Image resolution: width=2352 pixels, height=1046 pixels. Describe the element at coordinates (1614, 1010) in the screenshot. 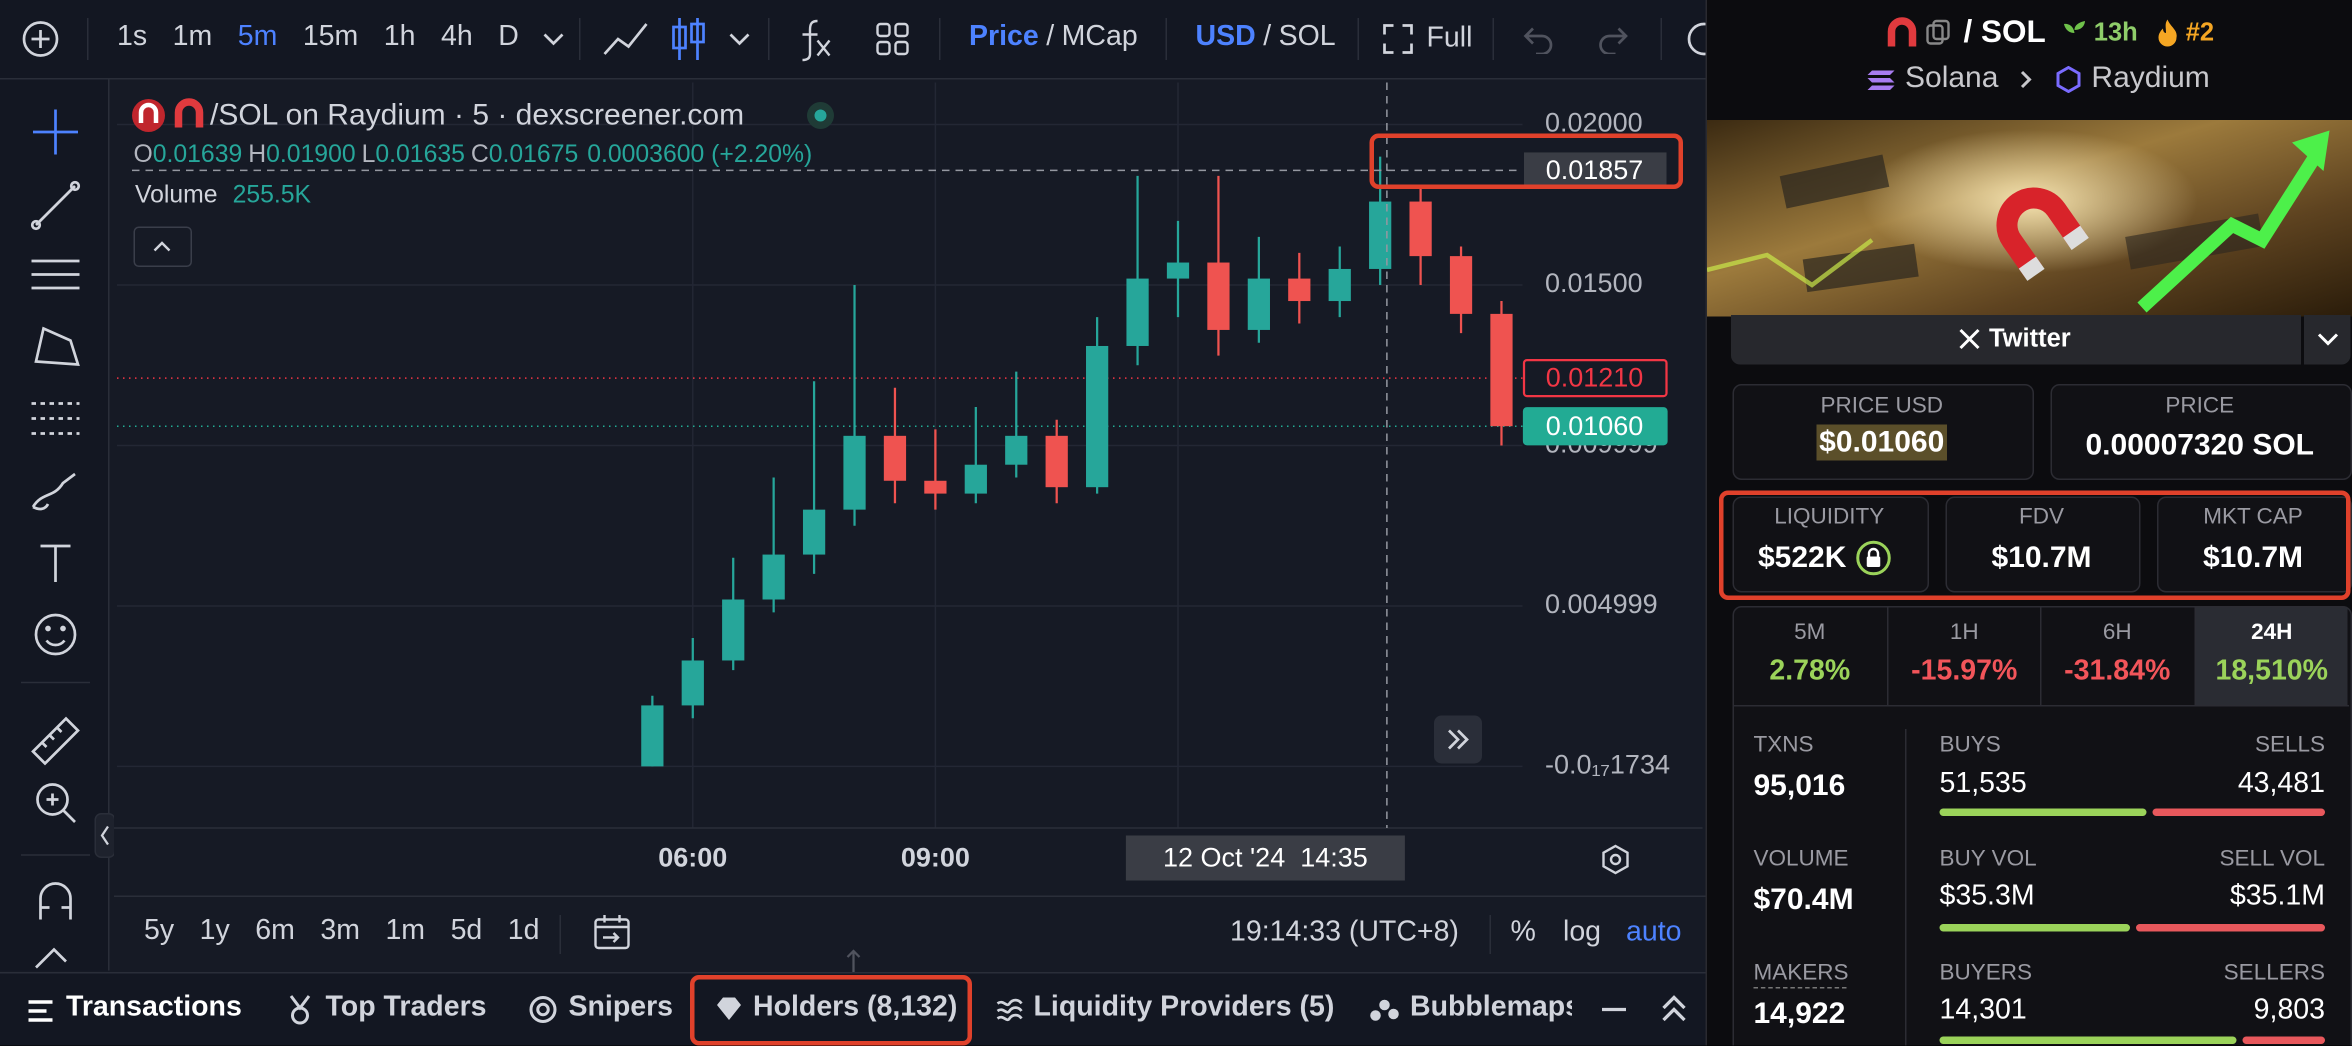

I see `minimize-icon` at that location.